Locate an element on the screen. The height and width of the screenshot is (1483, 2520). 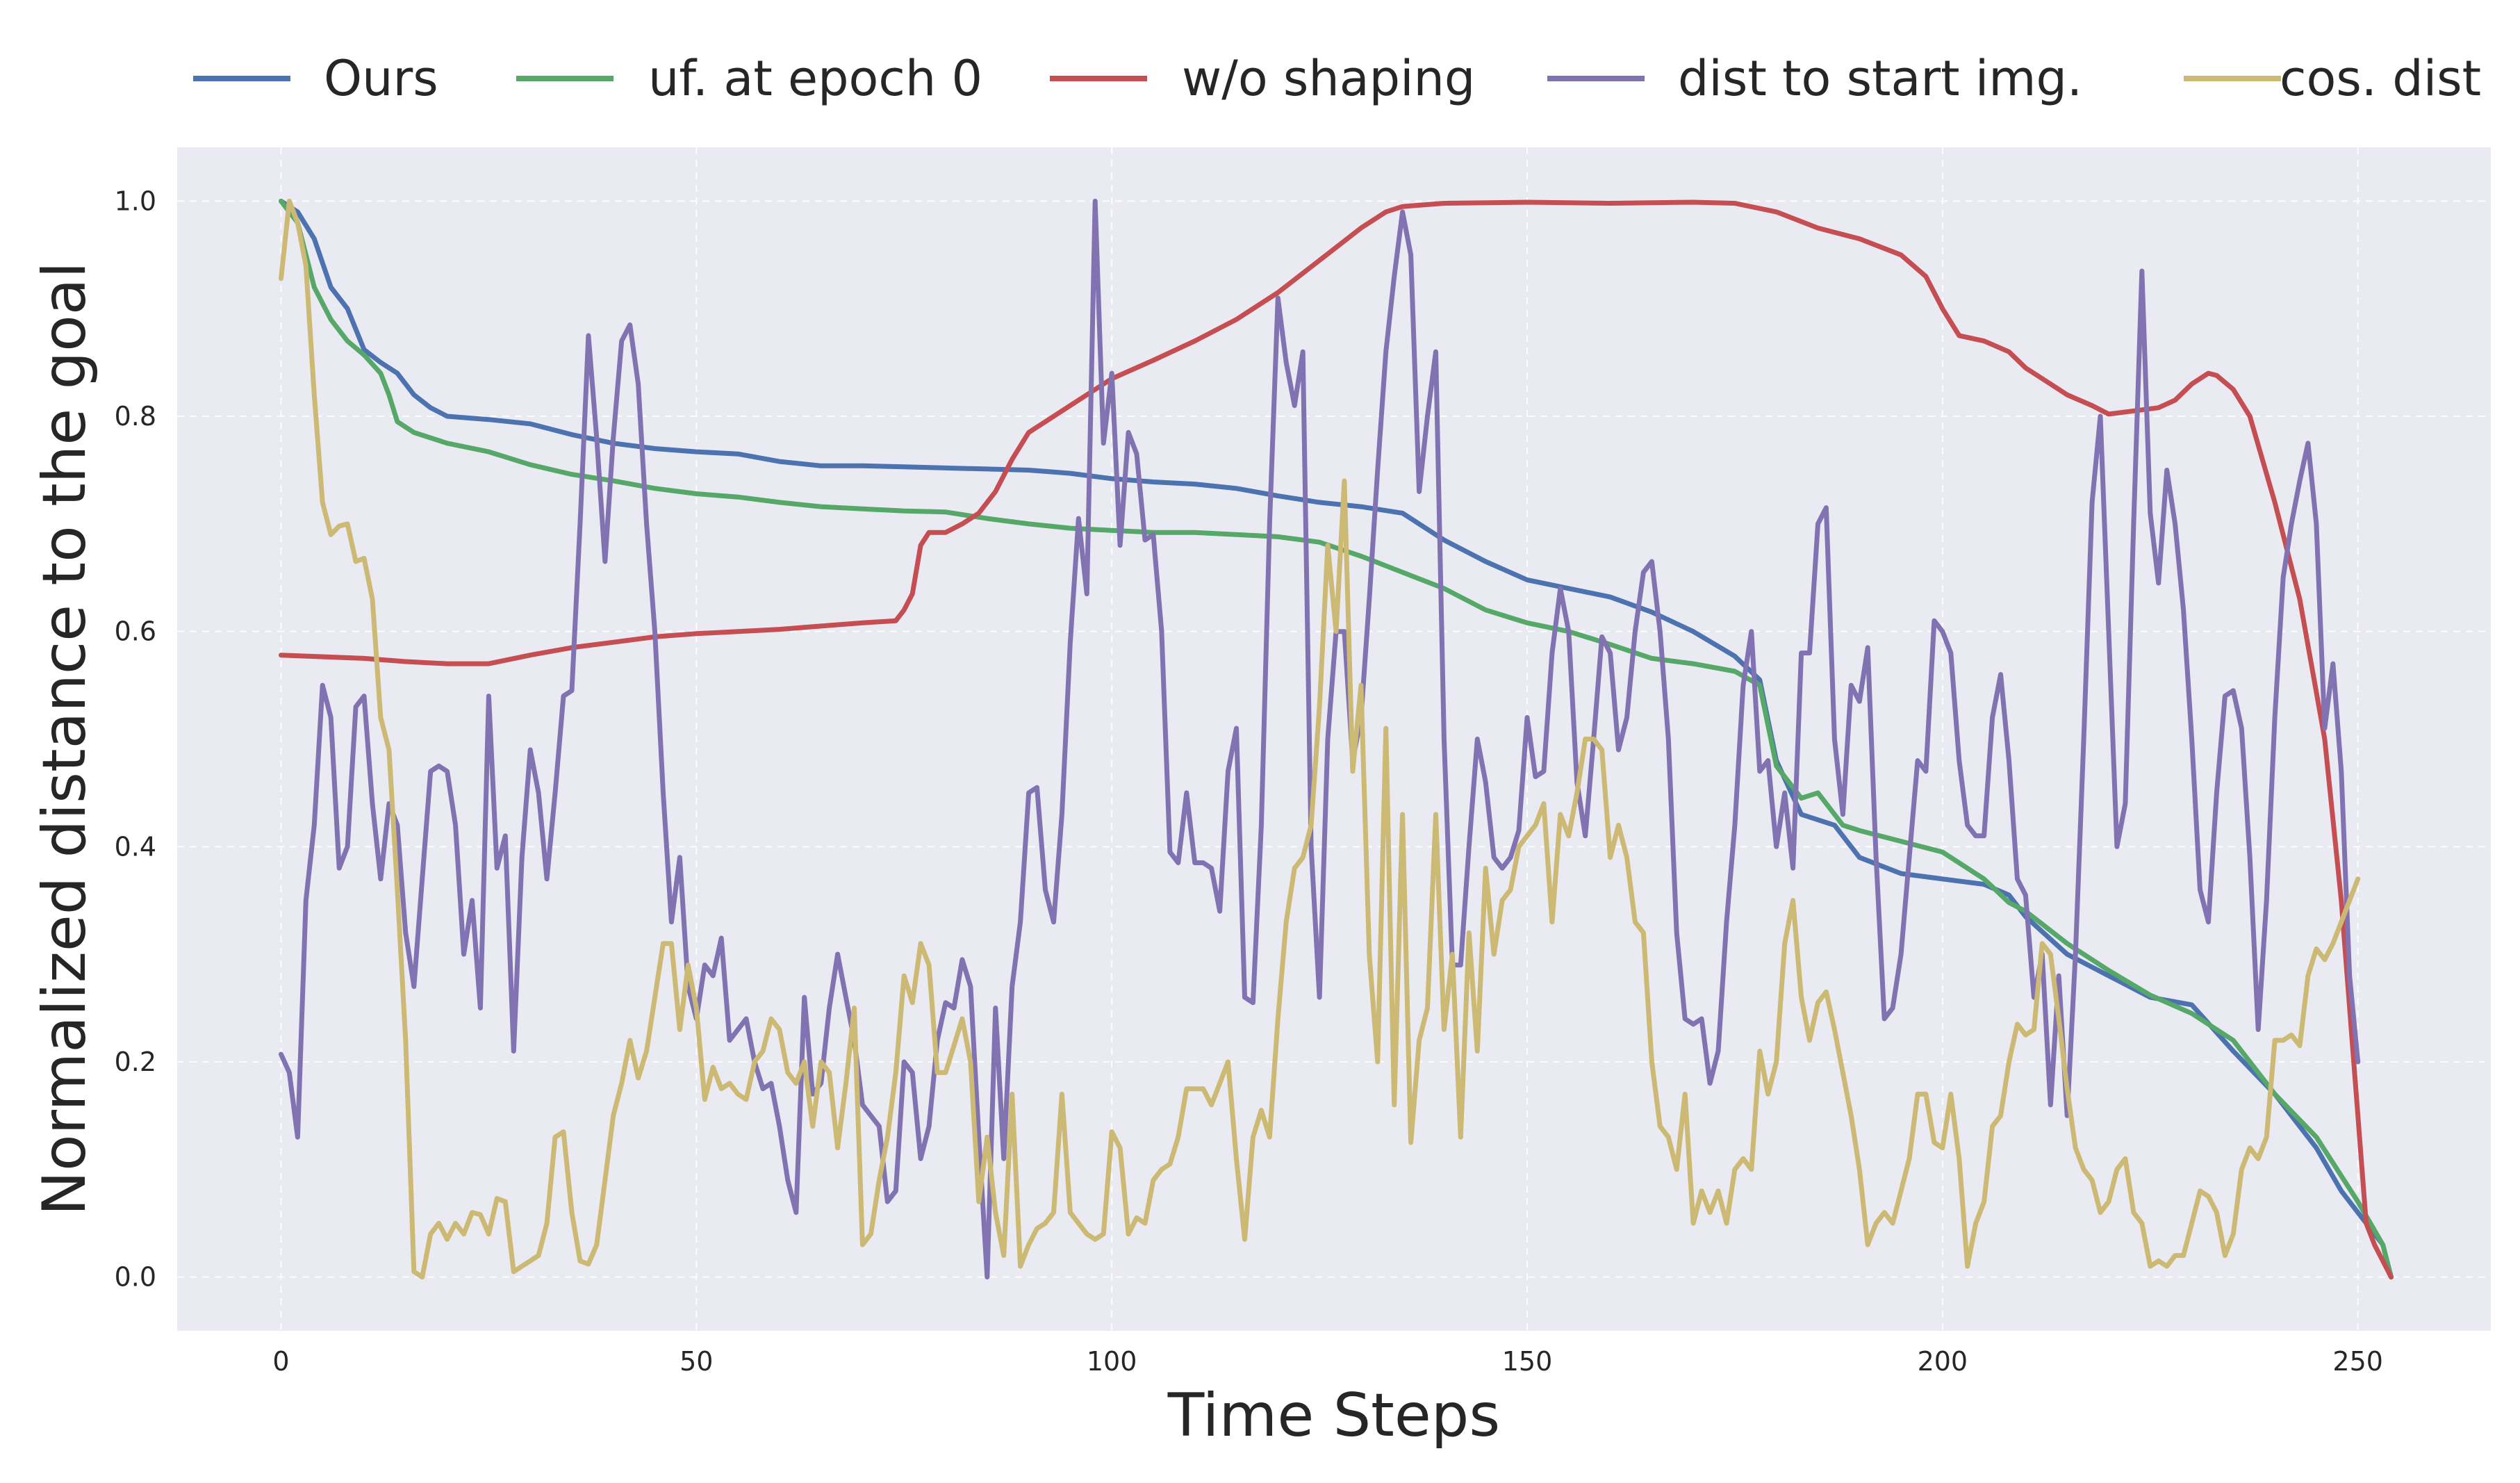
legend-label-dist-to-start-img: dist to start img. is located at coordinates (1880, 78).